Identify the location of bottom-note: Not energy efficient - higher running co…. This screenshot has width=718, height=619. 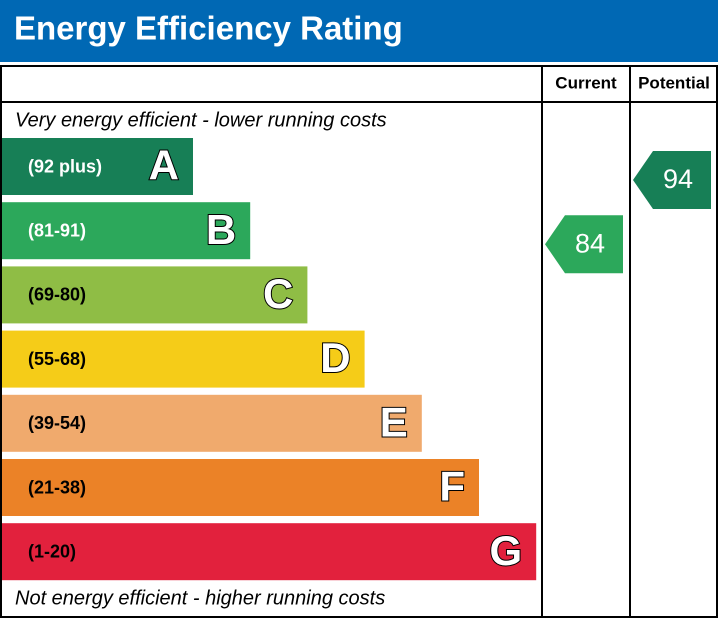
(200, 598).